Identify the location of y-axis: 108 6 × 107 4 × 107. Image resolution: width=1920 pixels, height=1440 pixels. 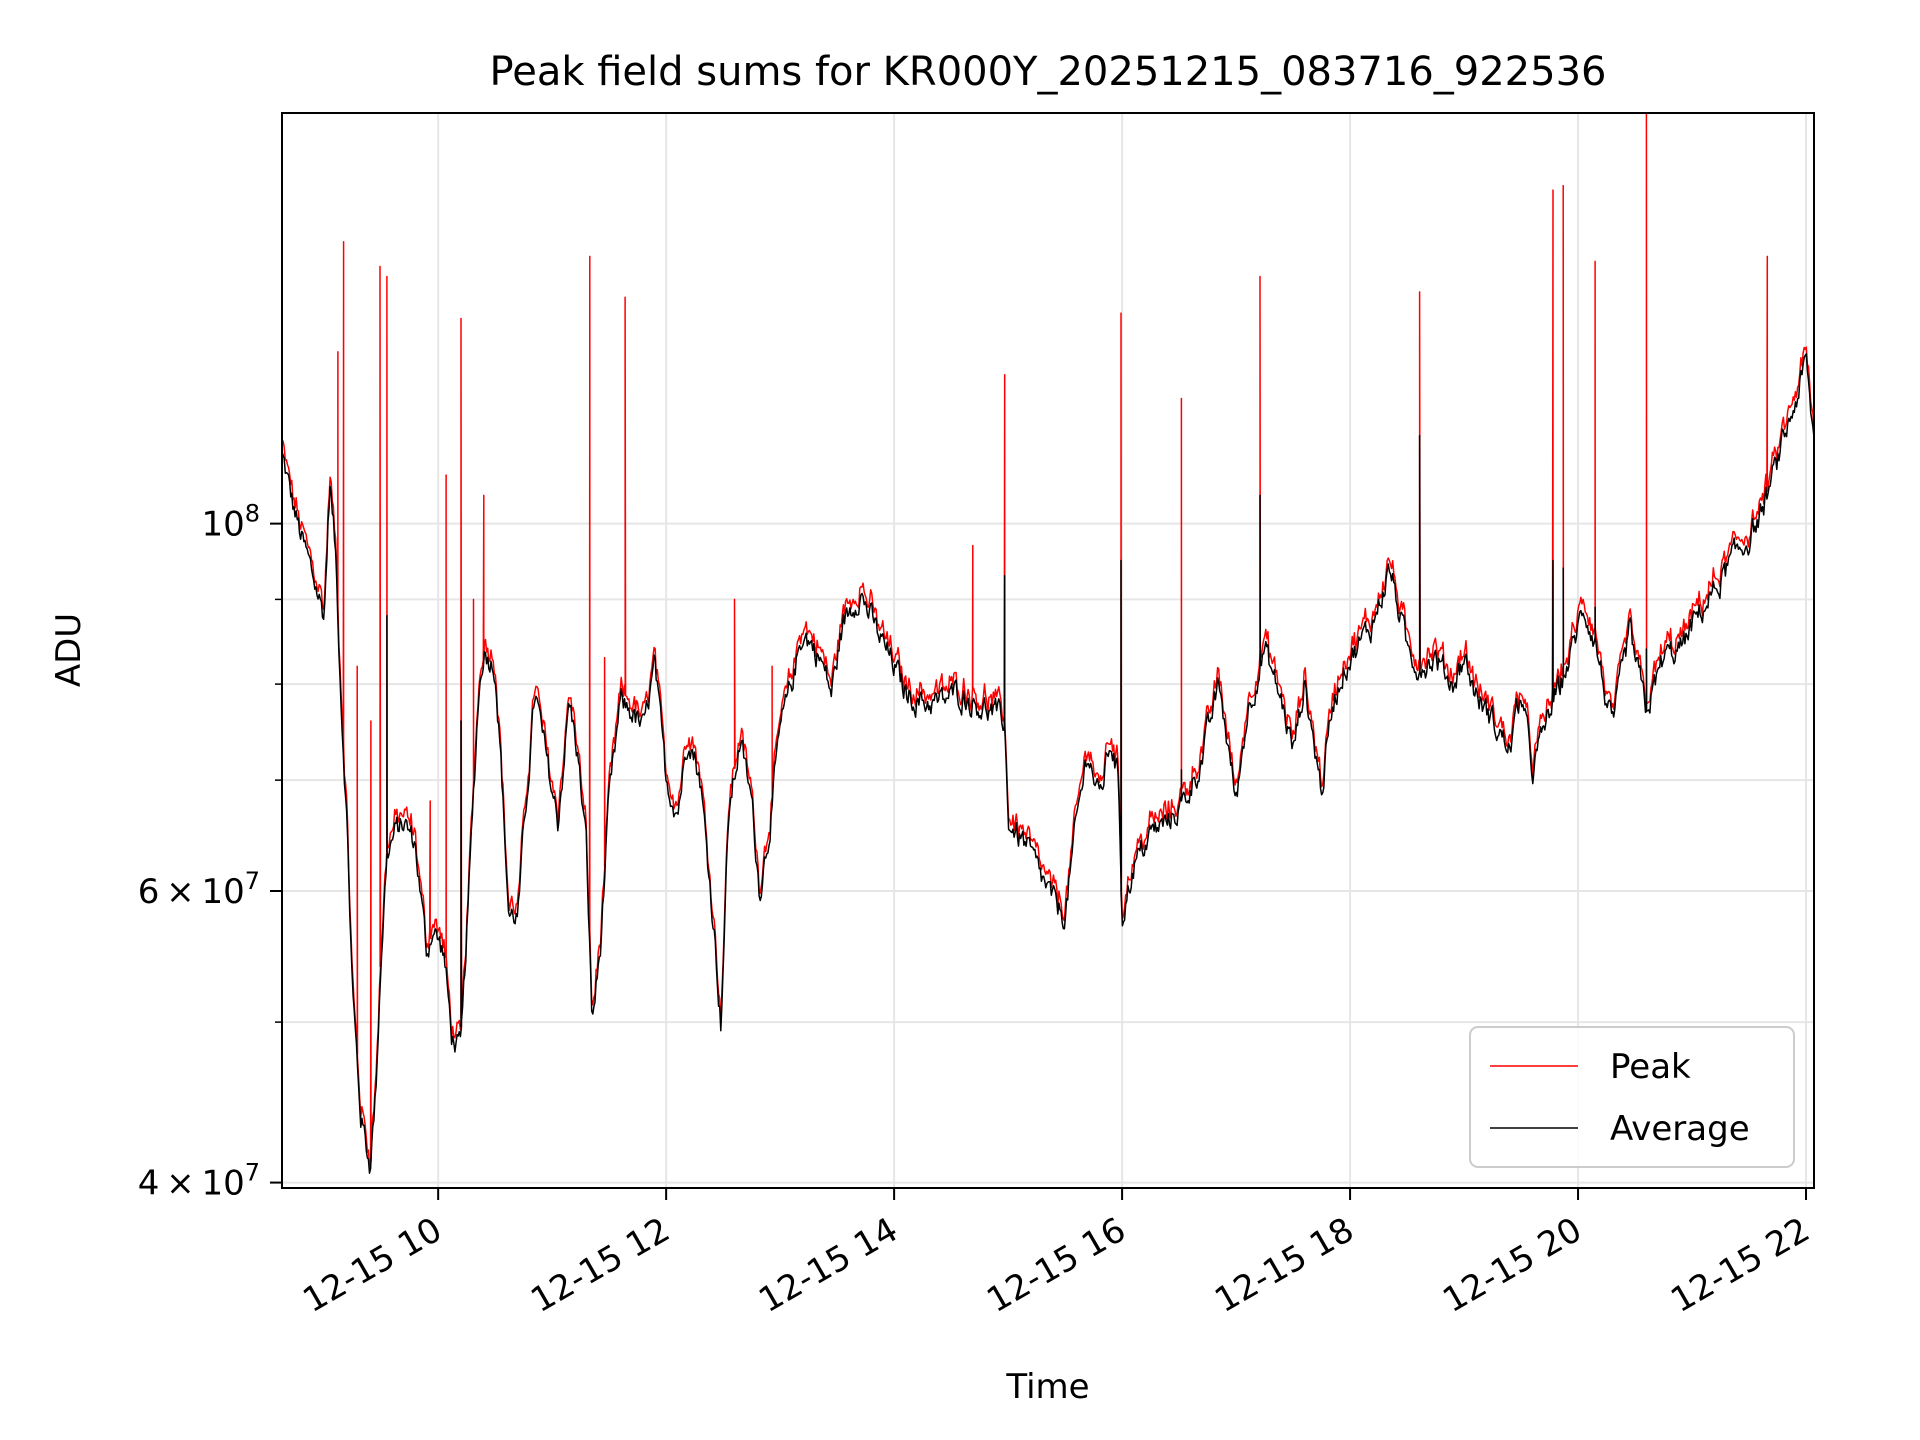
(210, 852).